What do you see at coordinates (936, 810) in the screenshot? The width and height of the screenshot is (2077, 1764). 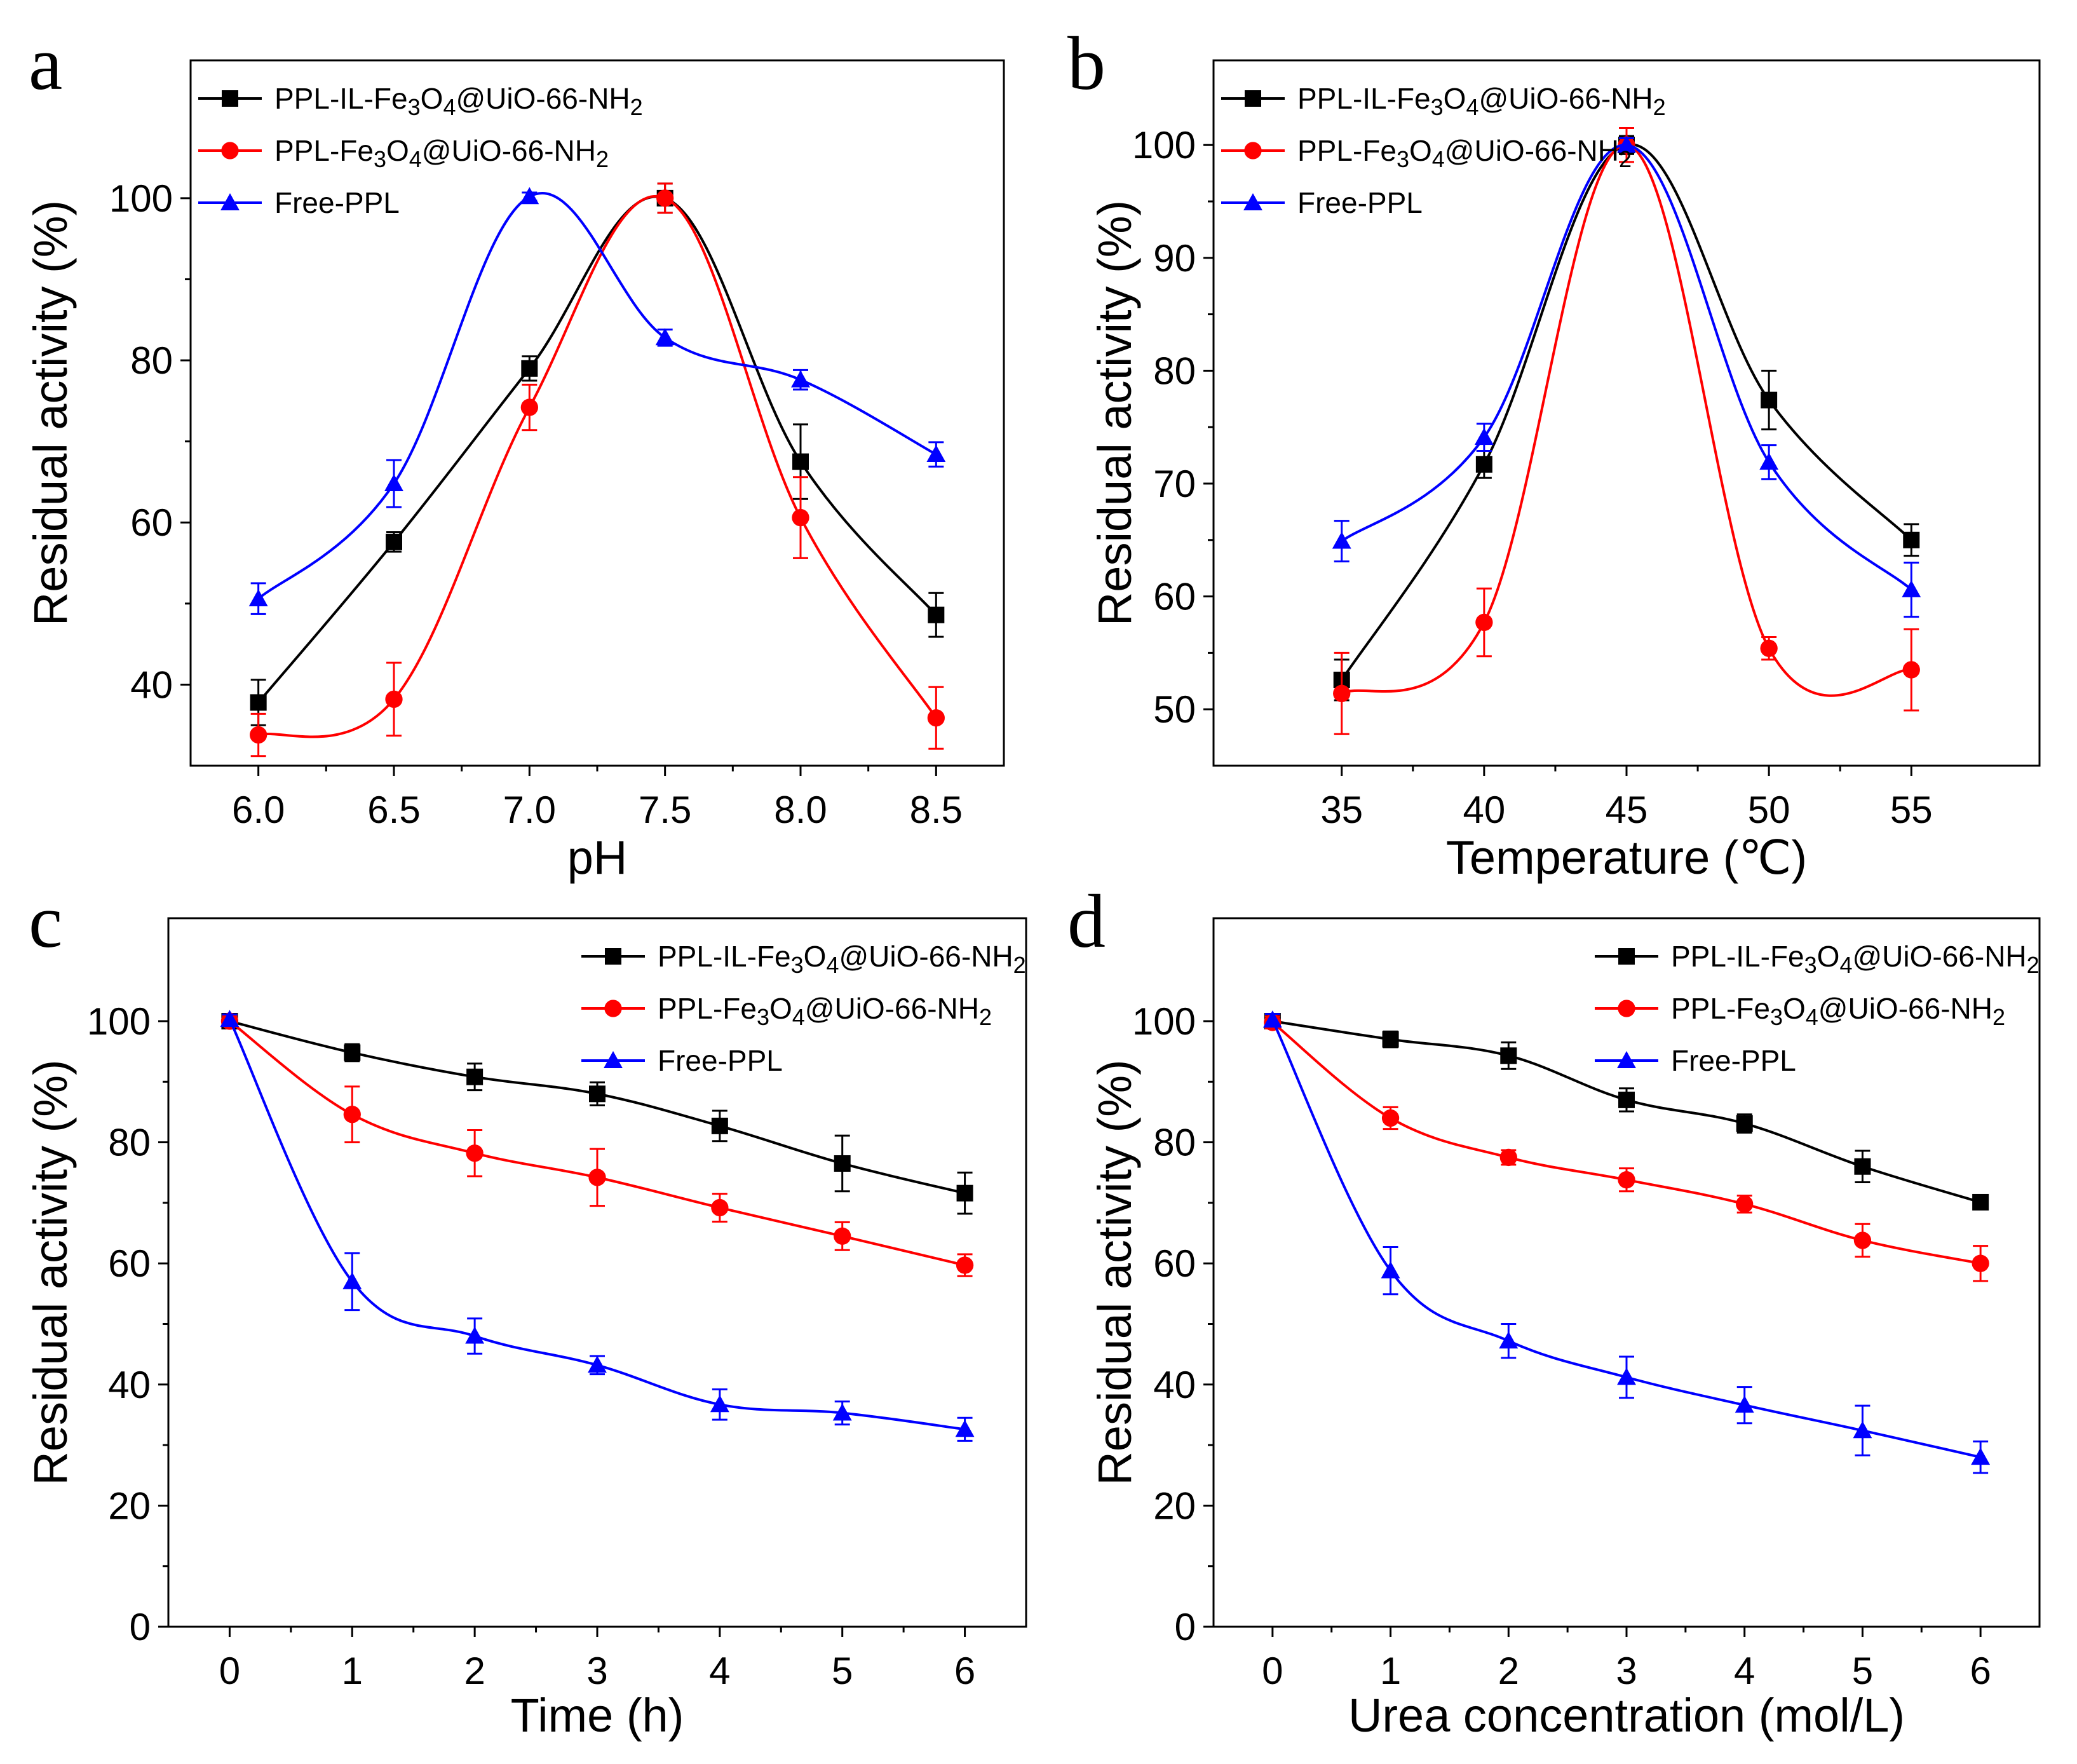 I see `x-tick-label: 8.5` at bounding box center [936, 810].